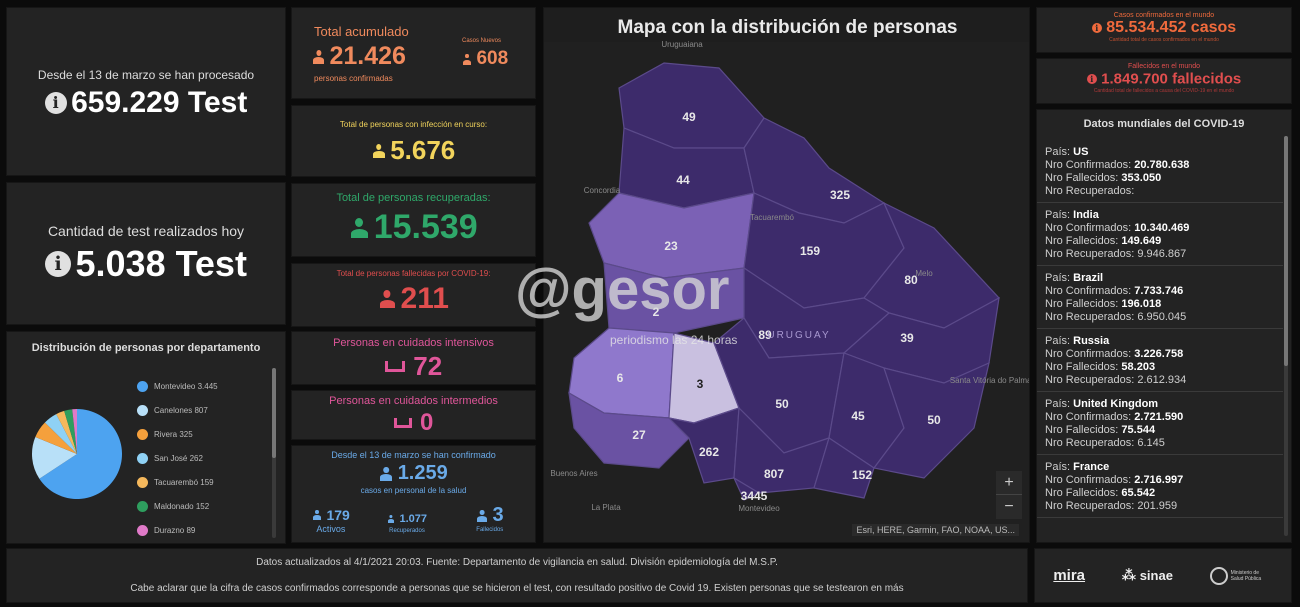 The width and height of the screenshot is (1300, 607). I want to click on zoom-in-button: +, so click(1009, 483).